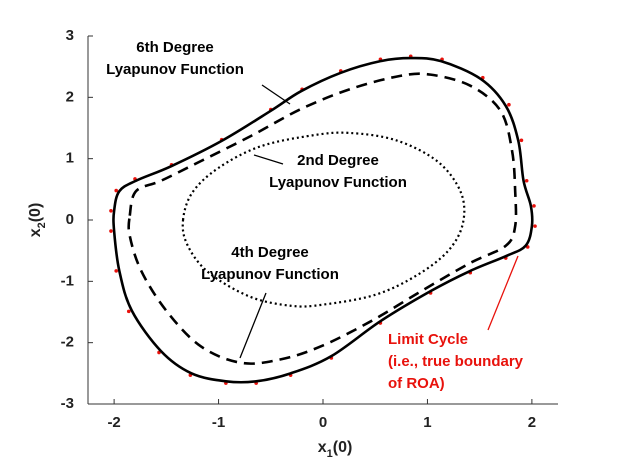 This screenshot has width=623, height=467. I want to click on x-axis-label-part: x, so click(322, 447).